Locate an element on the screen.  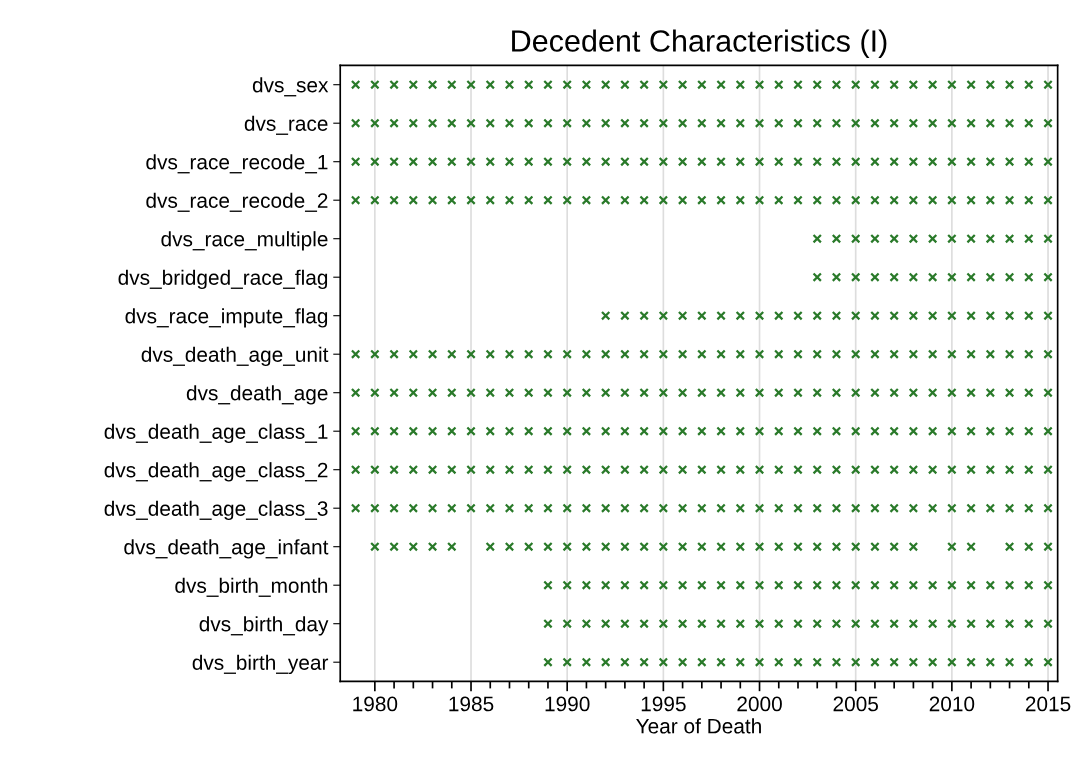
y-tick-label: dvs_sex is located at coordinates (290, 87).